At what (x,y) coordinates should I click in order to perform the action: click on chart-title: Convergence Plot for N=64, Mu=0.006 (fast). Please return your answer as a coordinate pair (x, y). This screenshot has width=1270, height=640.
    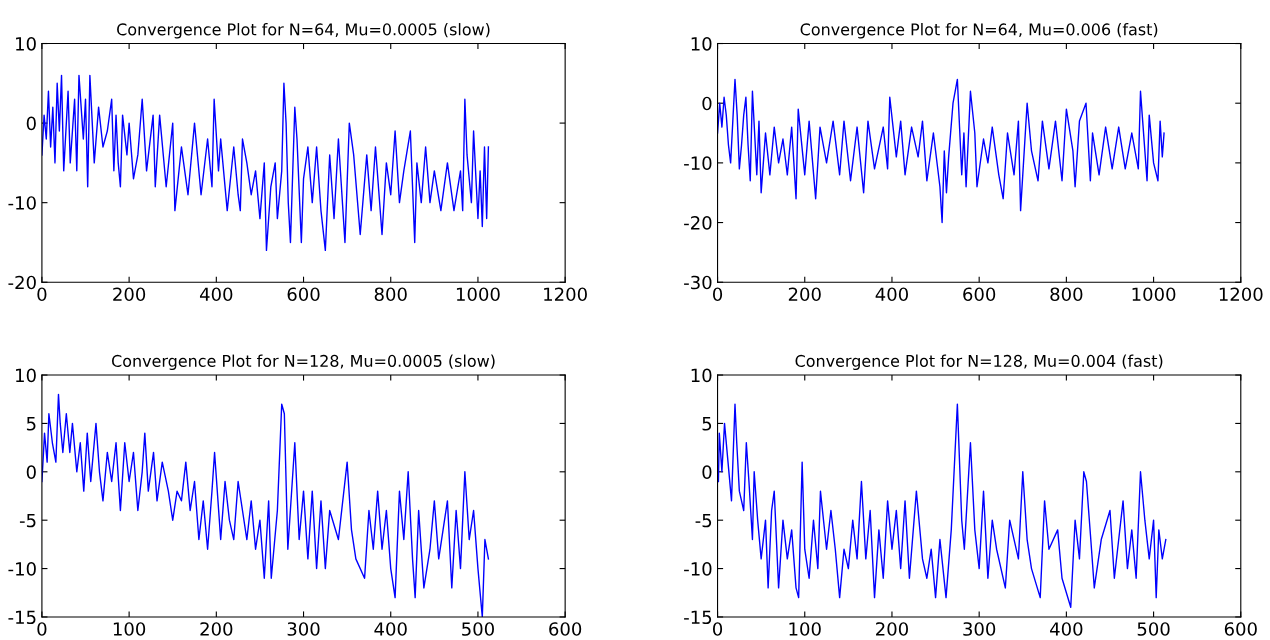
    Looking at the image, I should click on (979, 31).